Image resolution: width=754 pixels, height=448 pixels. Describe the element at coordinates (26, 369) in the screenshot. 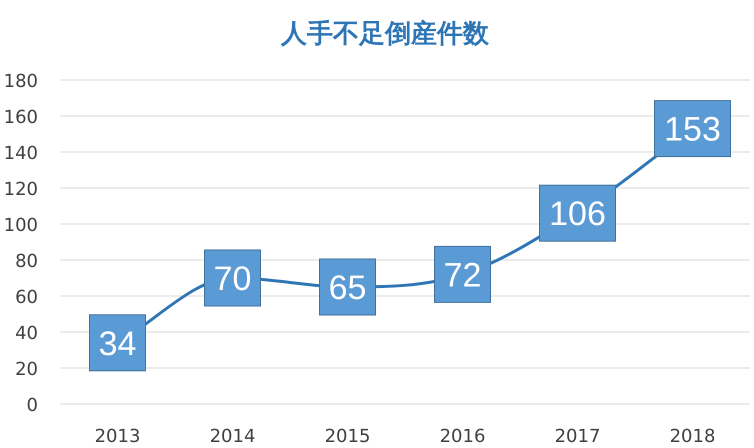

I see `y-tick-label: 20` at that location.